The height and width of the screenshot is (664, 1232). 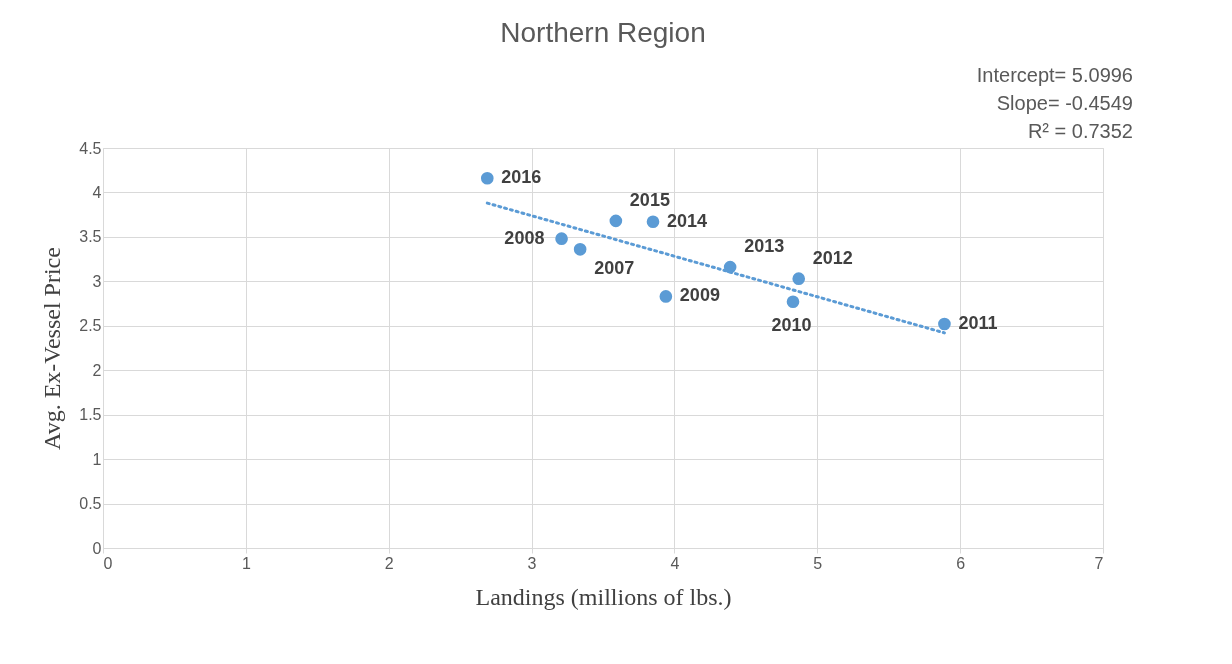 What do you see at coordinates (1080, 131) in the screenshot?
I see `text: R² = 0.7352` at bounding box center [1080, 131].